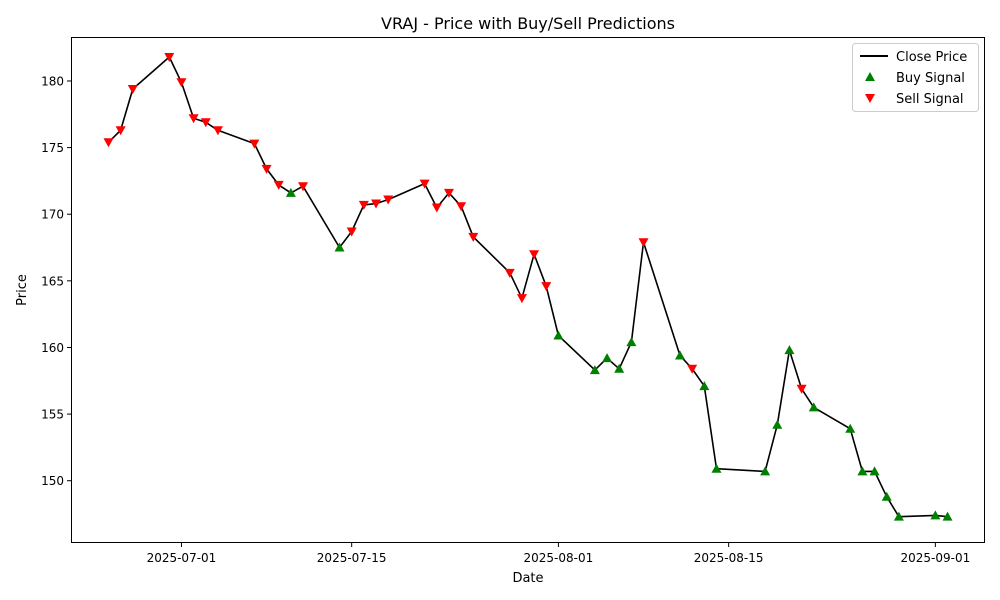  I want to click on x-tick-label: 2025-07-15, so click(352, 558).